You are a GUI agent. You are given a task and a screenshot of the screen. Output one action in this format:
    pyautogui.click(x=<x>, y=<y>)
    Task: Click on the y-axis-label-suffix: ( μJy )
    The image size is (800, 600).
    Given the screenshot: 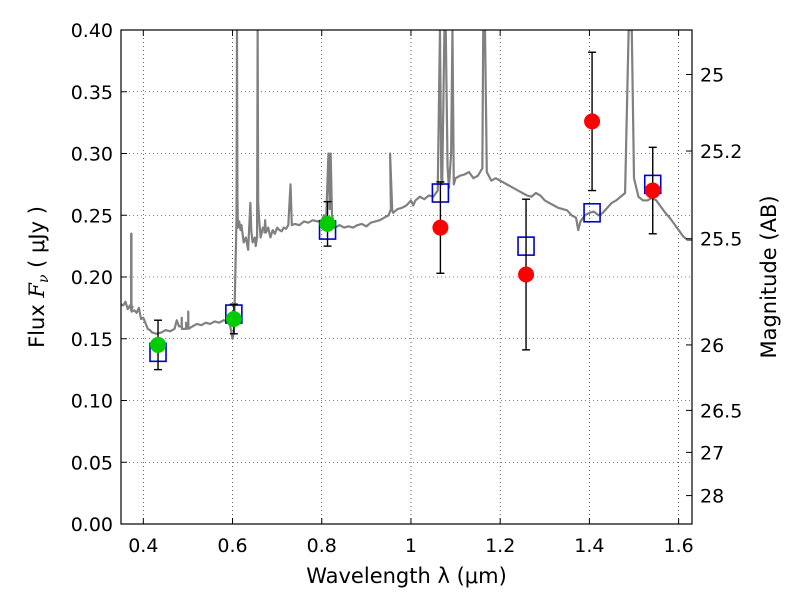 What is the action you would take?
    pyautogui.click(x=37, y=240)
    